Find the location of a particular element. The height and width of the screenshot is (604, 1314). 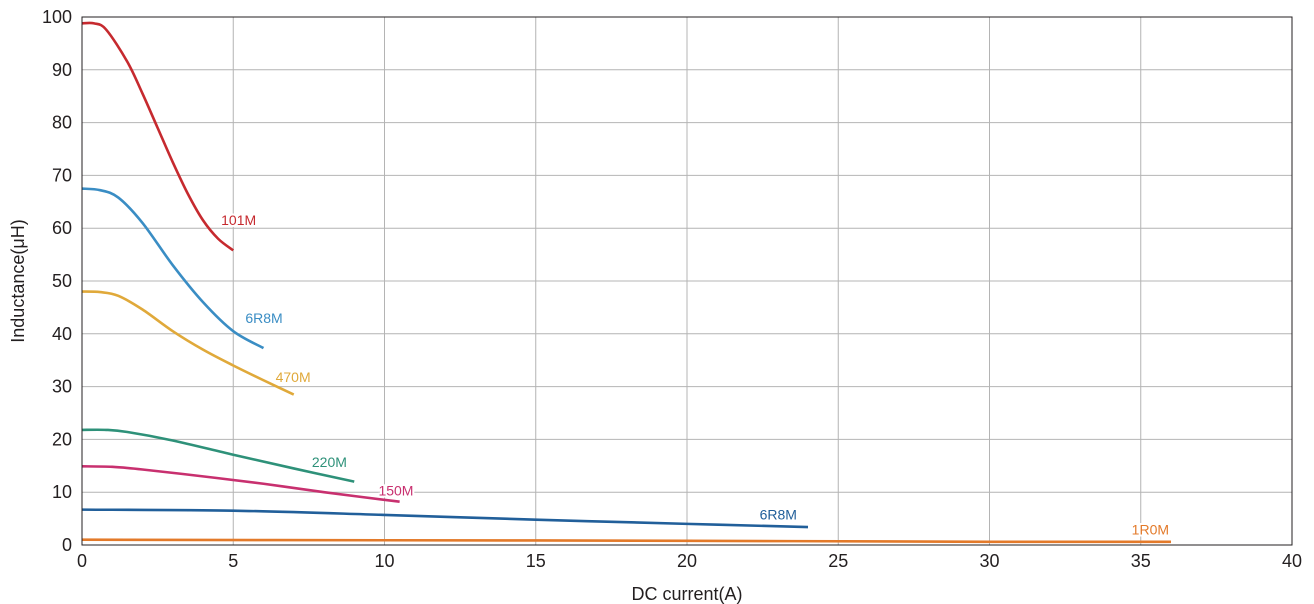

x-tick-label-3: 15 is located at coordinates (536, 561).